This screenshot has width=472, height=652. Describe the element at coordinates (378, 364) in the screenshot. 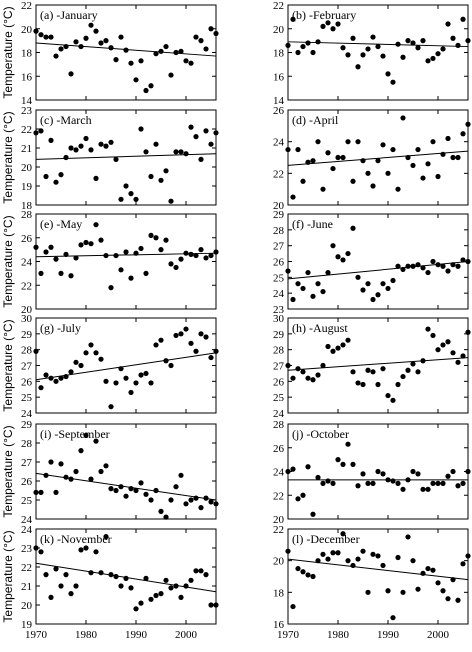

I see `trend-line` at that location.